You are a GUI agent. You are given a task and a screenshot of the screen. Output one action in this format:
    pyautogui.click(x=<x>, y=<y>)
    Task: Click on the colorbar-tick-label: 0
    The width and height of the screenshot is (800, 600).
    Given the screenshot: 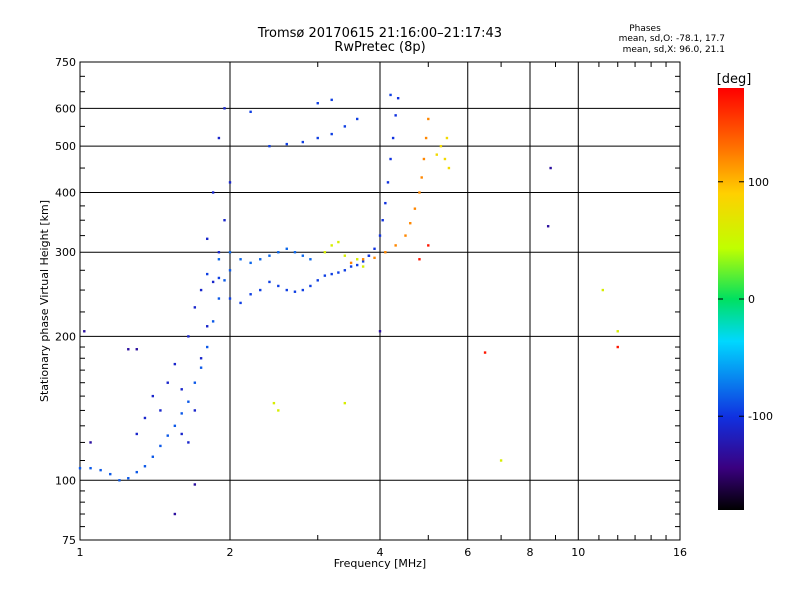 What is the action you would take?
    pyautogui.click(x=751, y=299)
    